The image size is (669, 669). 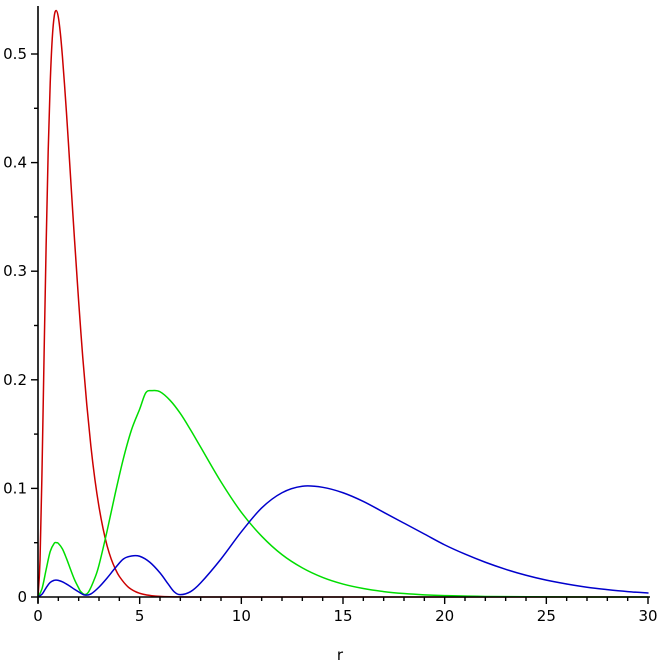 I want to click on x-tick-label: 10, so click(x=241, y=616).